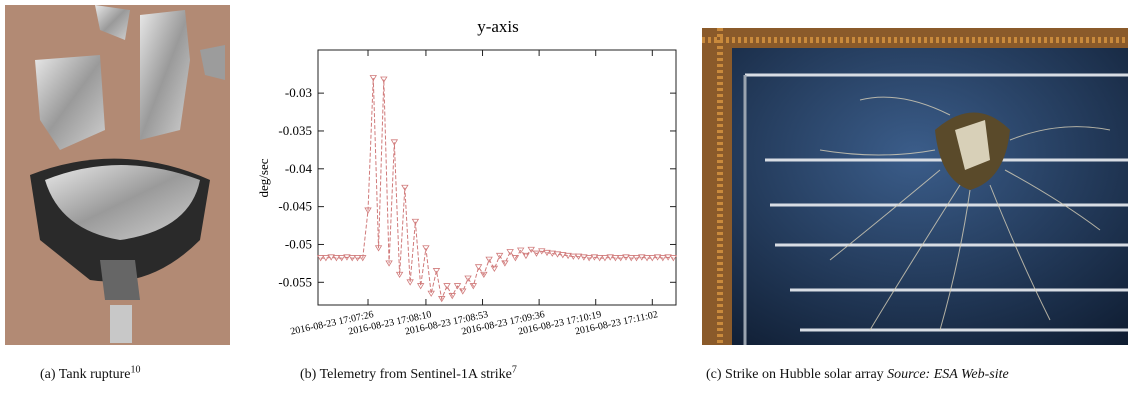 This screenshot has width=1134, height=408. What do you see at coordinates (514, 370) in the screenshot?
I see `caption-ref: 7` at bounding box center [514, 370].